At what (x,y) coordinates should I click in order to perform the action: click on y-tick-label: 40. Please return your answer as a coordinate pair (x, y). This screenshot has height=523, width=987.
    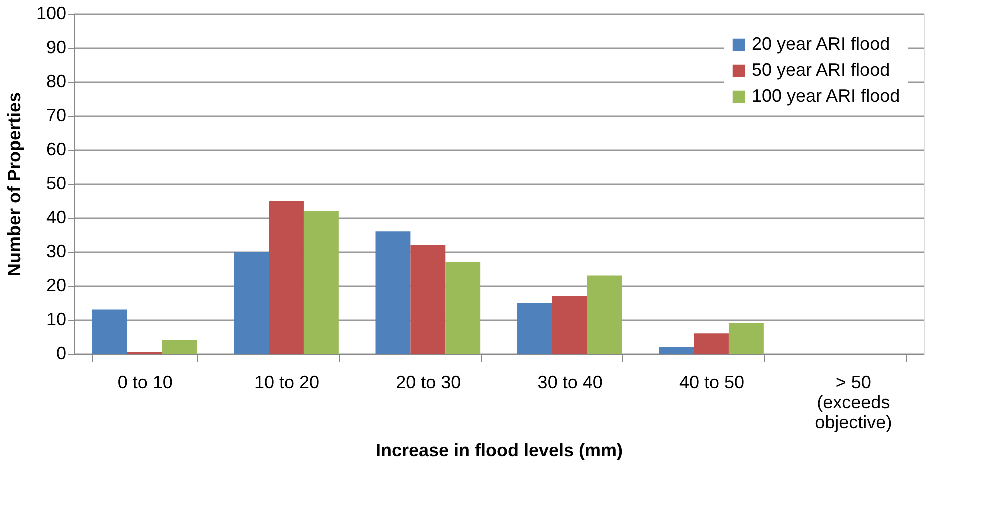
    Looking at the image, I should click on (56, 218).